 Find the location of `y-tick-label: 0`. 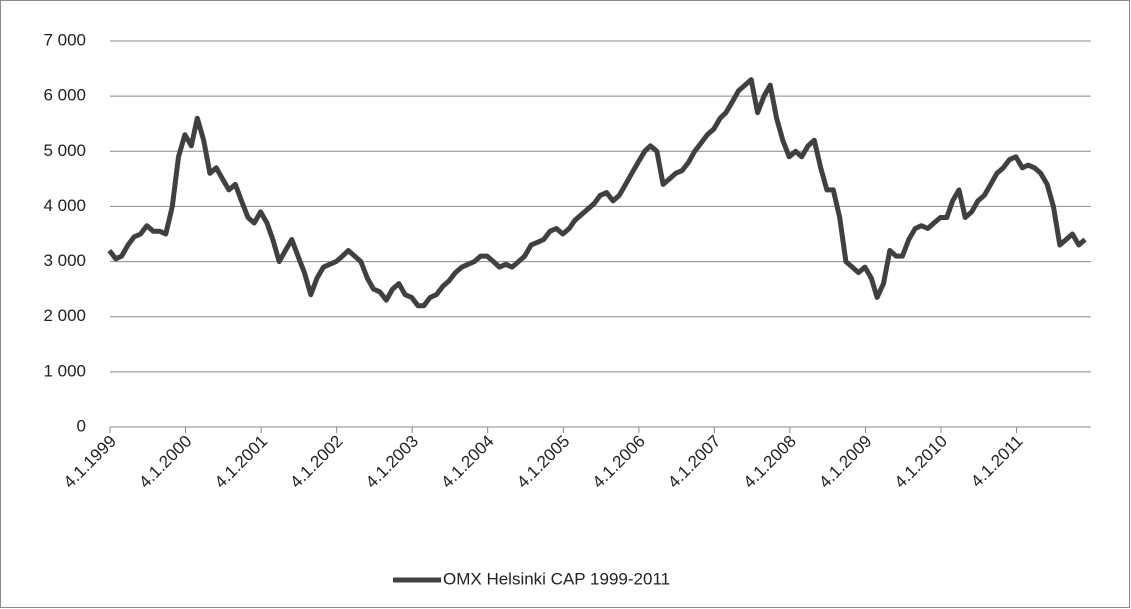

y-tick-label: 0 is located at coordinates (81, 425).